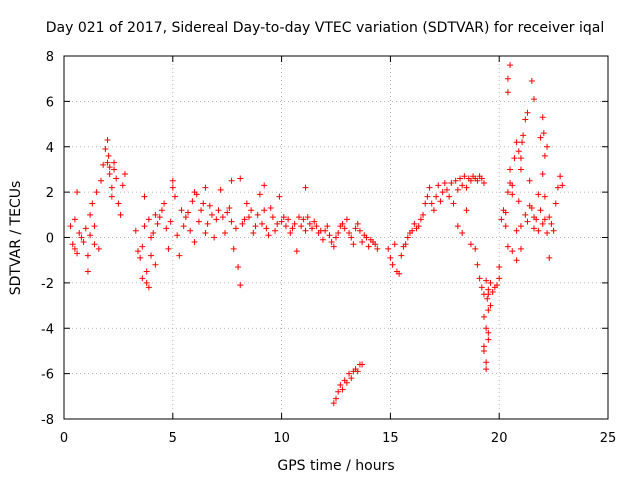 The width and height of the screenshot is (640, 480). What do you see at coordinates (390, 438) in the screenshot?
I see `x-tick-label: 15` at bounding box center [390, 438].